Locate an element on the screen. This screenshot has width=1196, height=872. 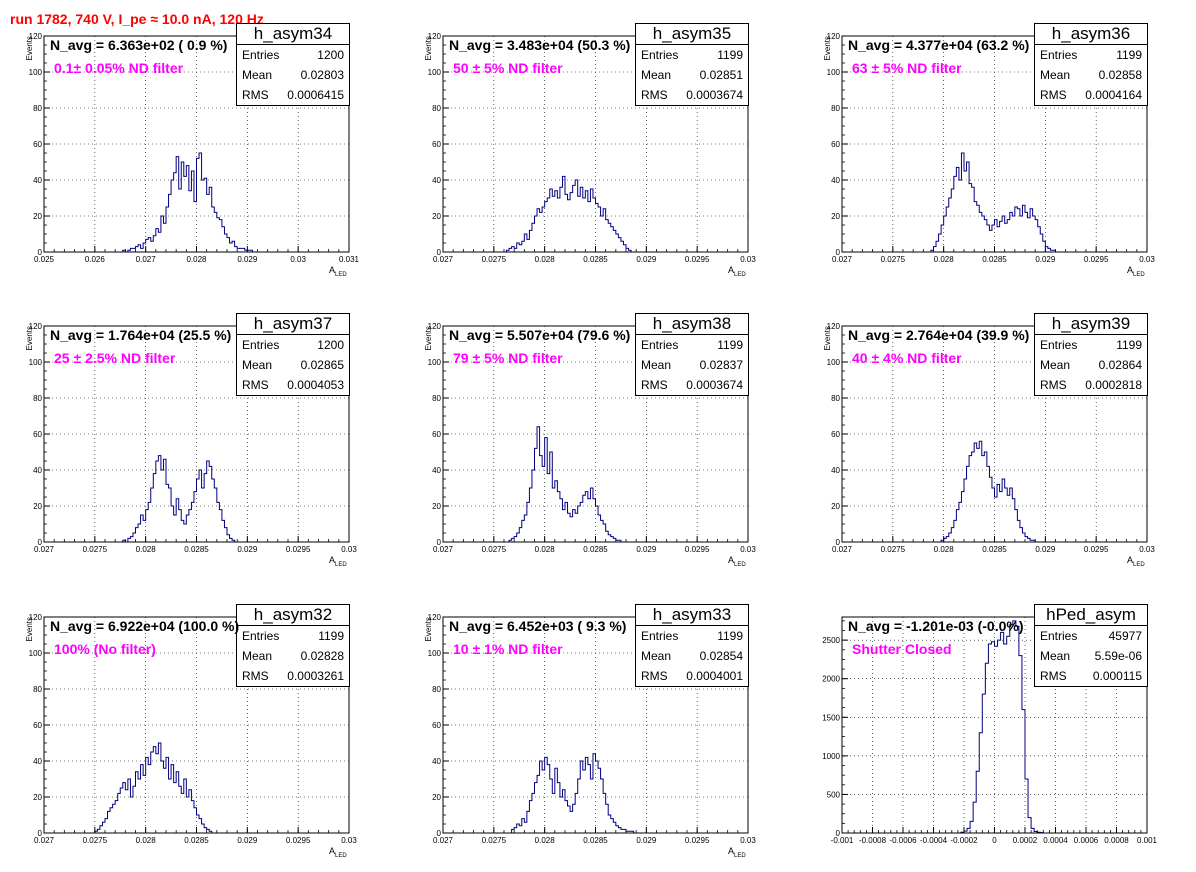
stats-entries-value: 45977 is located at coordinates (1125, 636).